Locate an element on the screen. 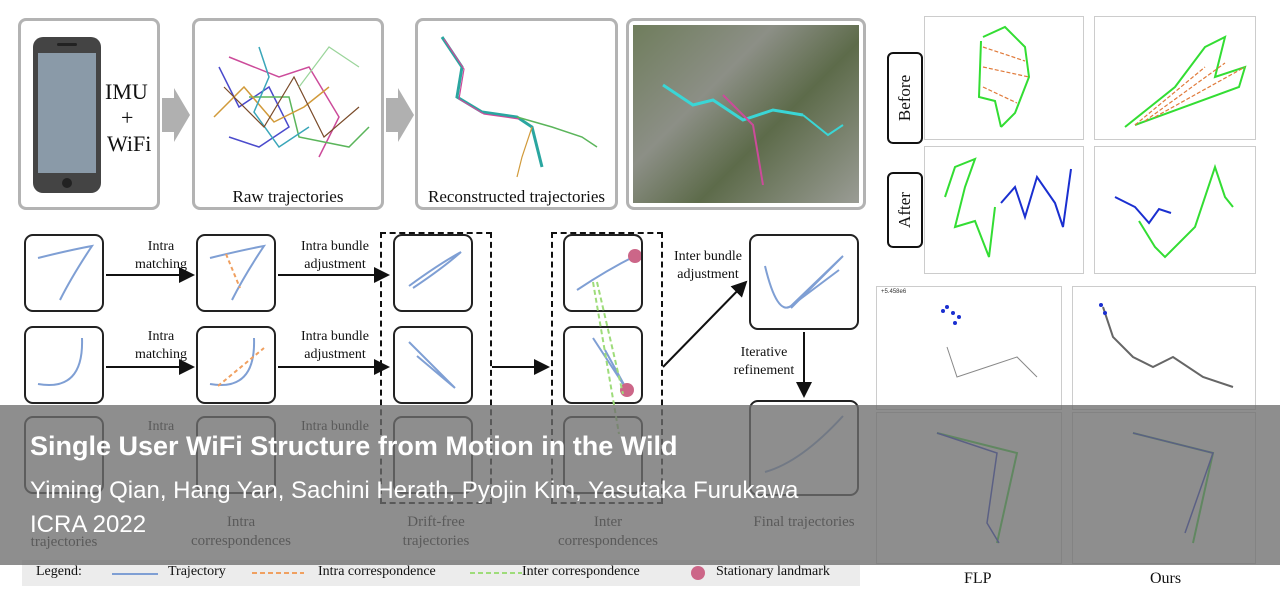  phone-label-wifi: WiFi is located at coordinates (129, 143).